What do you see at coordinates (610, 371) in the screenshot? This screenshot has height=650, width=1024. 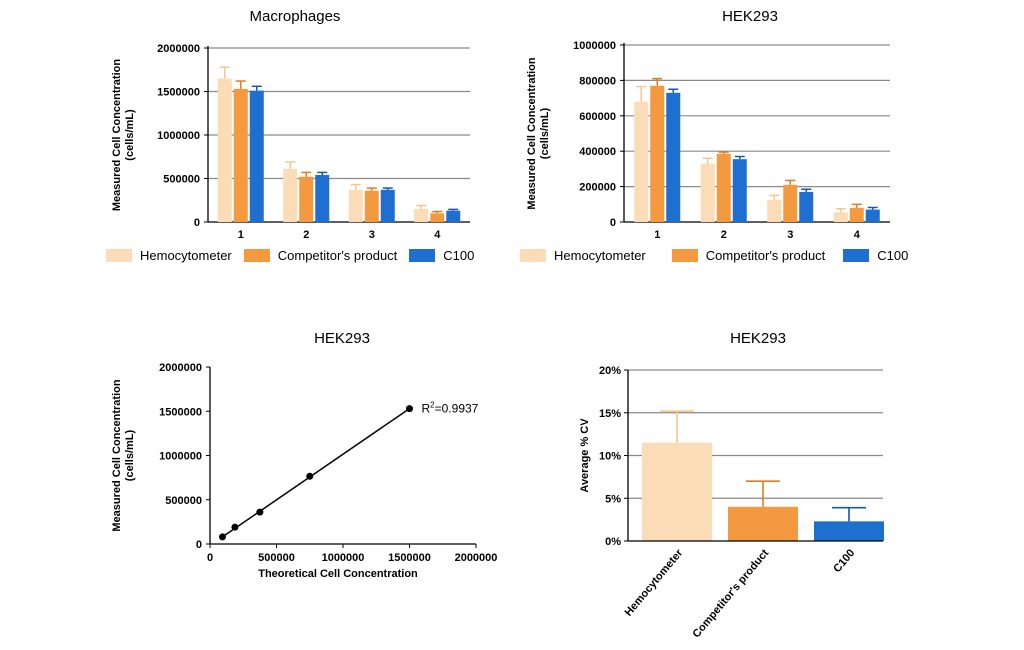 I see `y-tick-label: 20%` at bounding box center [610, 371].